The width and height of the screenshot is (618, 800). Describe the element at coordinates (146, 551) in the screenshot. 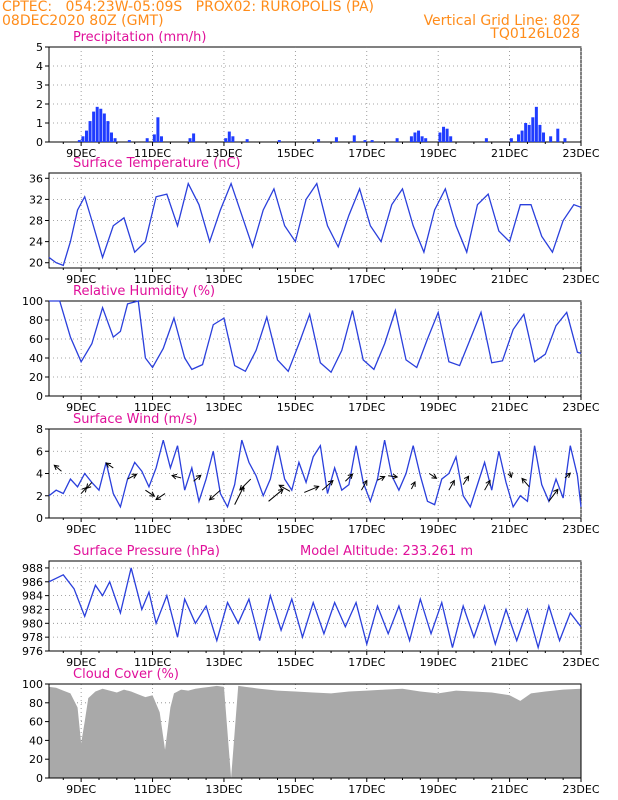

I see `panel-title: Surface Pressure (hPa)` at that location.